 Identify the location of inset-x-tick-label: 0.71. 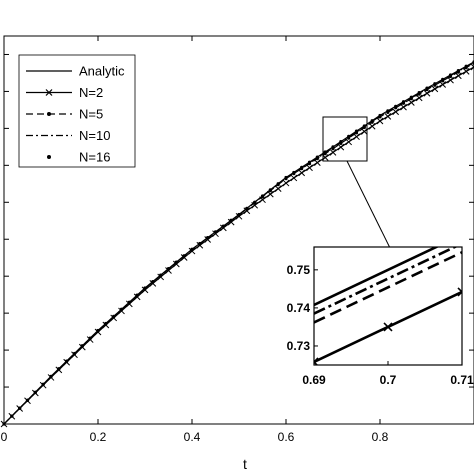
(462, 380).